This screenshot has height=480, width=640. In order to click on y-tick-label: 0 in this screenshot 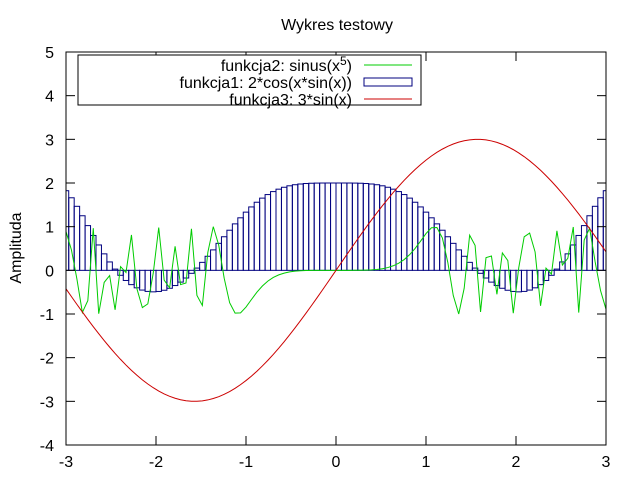, I will do `click(49, 271)`.